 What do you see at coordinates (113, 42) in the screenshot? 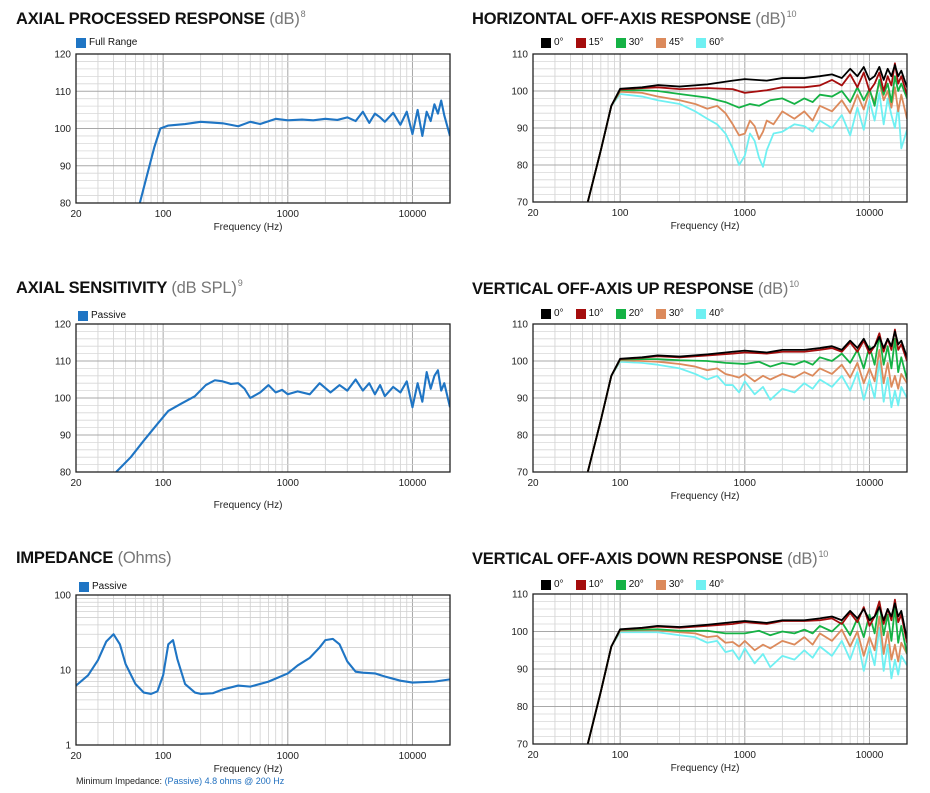
I see `legend-label: Full Range` at bounding box center [113, 42].